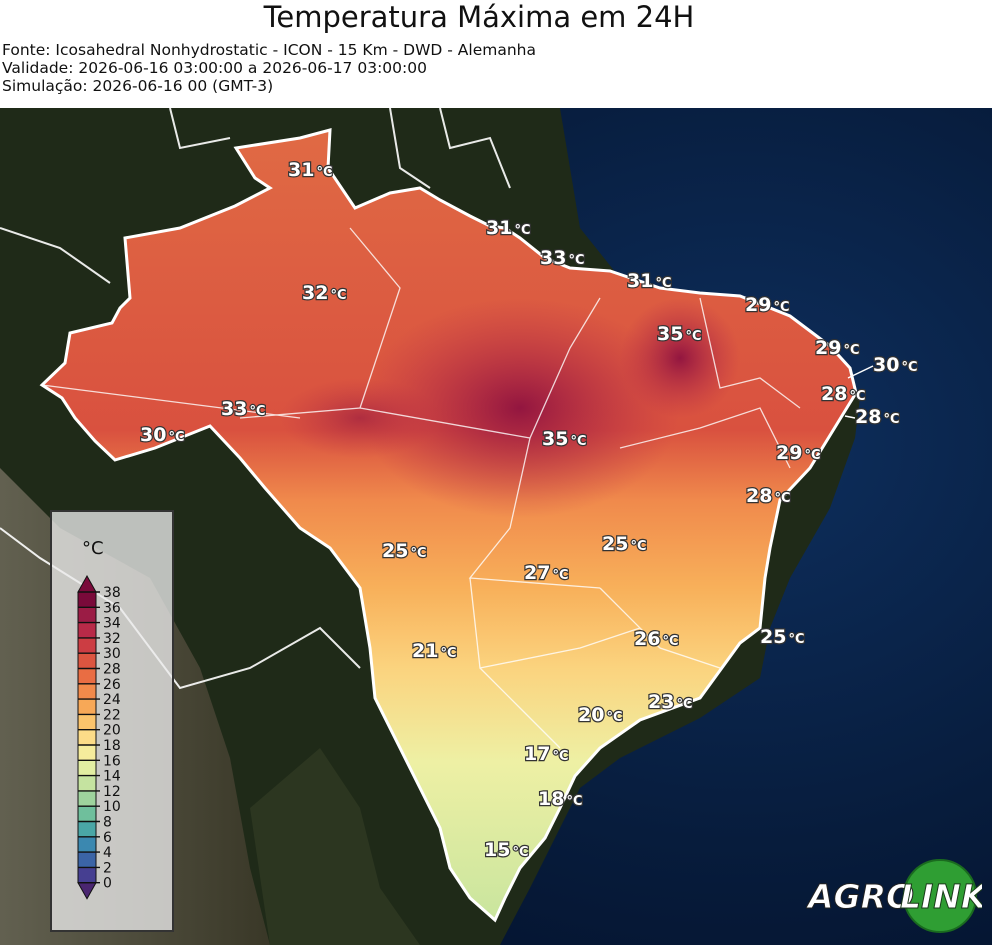  I want to click on temp-label: 17 °C, so click(546, 754).